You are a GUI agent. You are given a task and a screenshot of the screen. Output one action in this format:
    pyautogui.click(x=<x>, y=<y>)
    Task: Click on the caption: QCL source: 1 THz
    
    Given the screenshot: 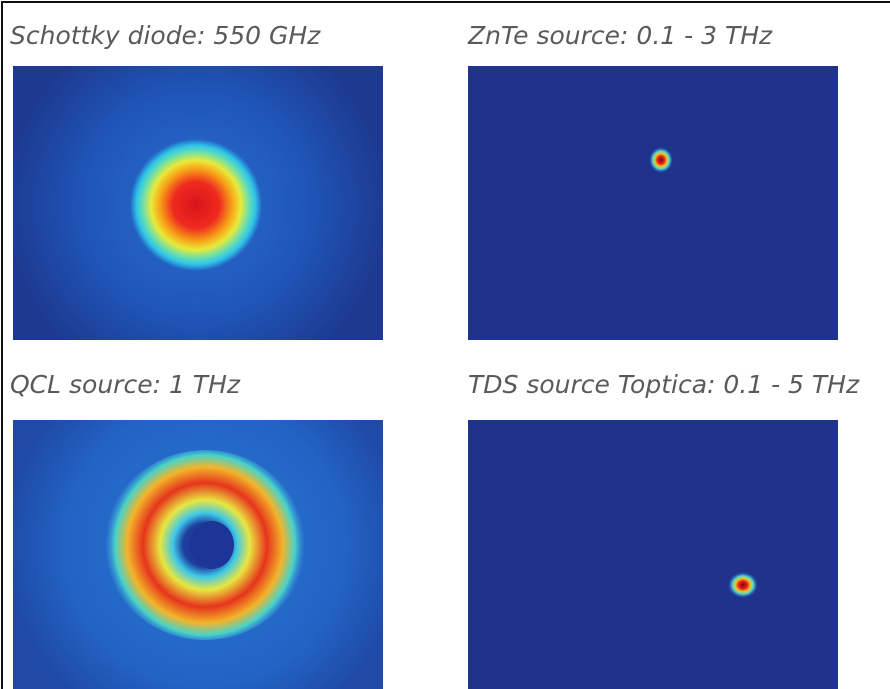 What is the action you would take?
    pyautogui.click(x=125, y=384)
    